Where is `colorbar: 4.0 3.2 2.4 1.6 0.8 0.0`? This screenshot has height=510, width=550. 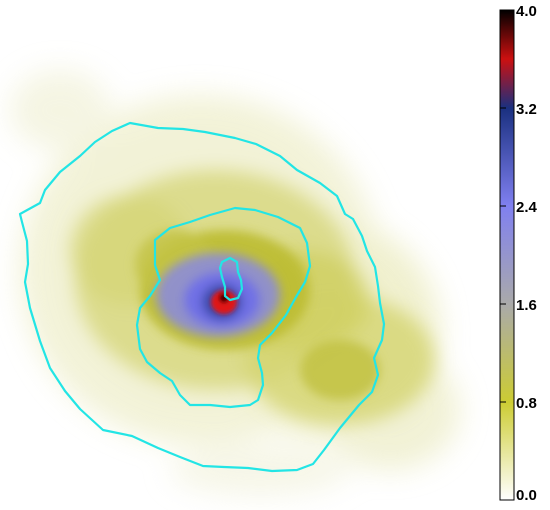 colorbar: 4.0 3.2 2.4 1.6 0.8 0.0 is located at coordinates (518, 253).